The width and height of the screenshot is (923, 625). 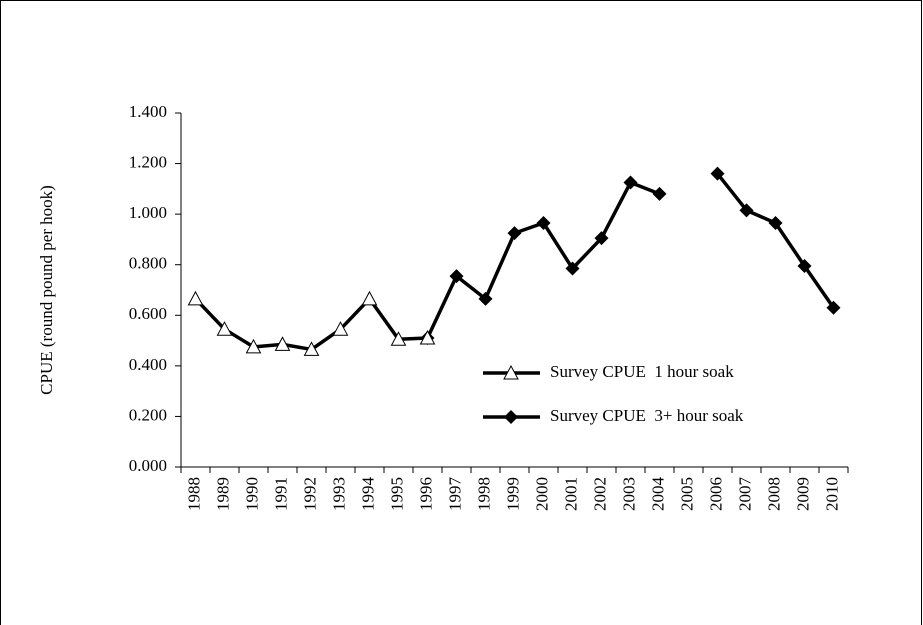 I want to click on x-tick-label: 1997, so click(x=454, y=494).